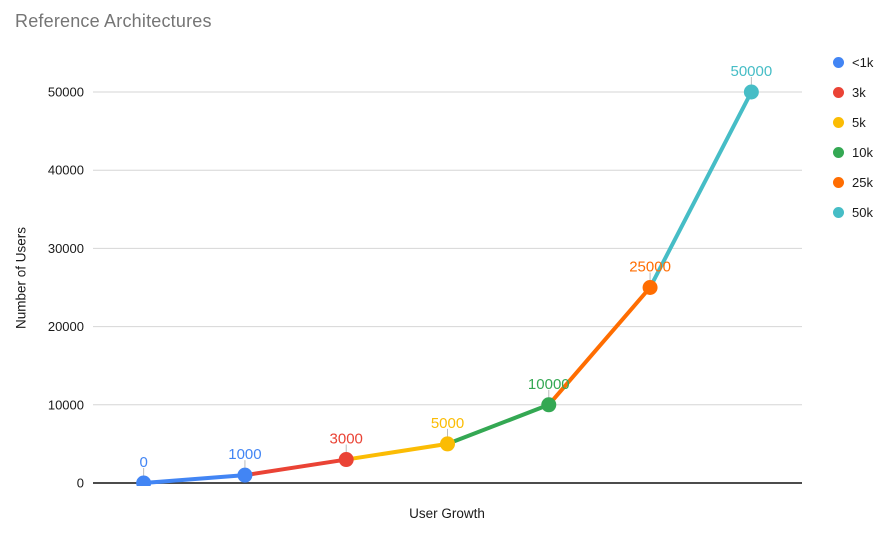 This screenshot has height=540, width=893. I want to click on data-label: 50000, so click(751, 71).